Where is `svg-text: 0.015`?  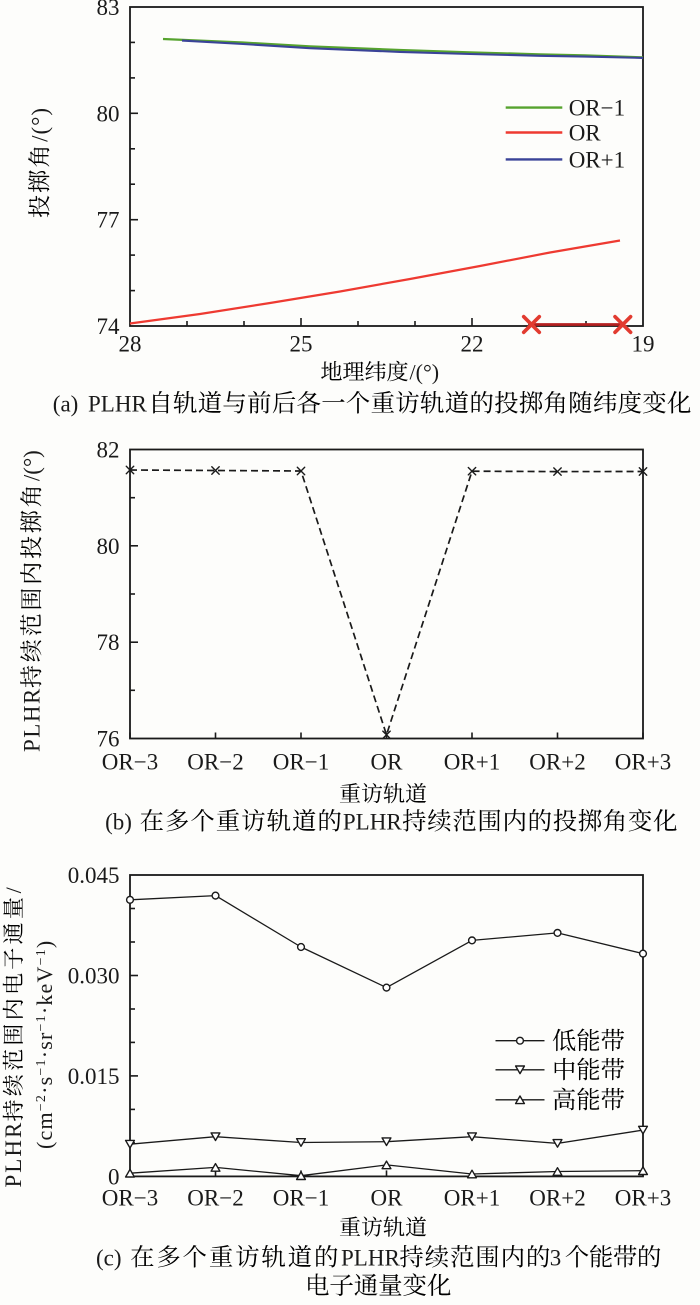 svg-text: 0.015 is located at coordinates (94, 1076).